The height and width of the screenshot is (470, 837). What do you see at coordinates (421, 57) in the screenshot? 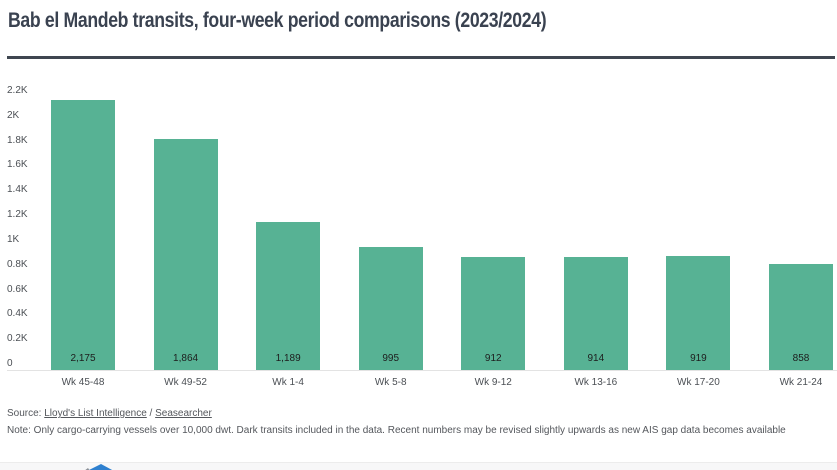
I see `title-divider` at bounding box center [421, 57].